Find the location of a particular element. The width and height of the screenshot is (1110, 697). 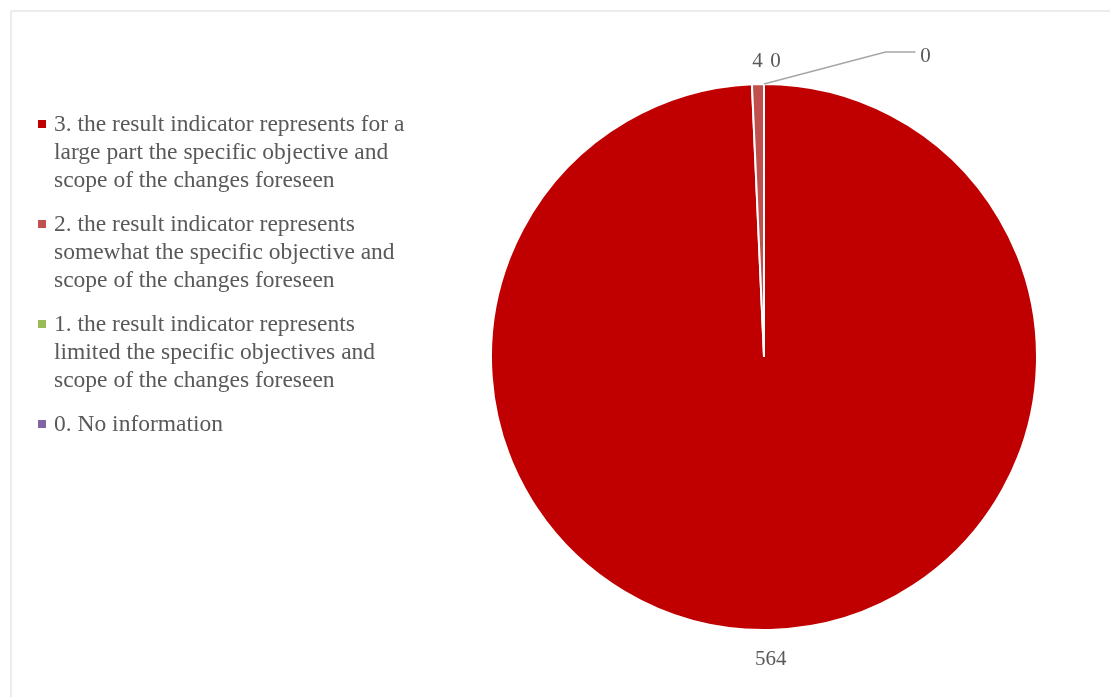

legend-label: 2. the result indicator represents somewhat the specific objective and scope of the changes foreseen is located at coordinates (224, 251).